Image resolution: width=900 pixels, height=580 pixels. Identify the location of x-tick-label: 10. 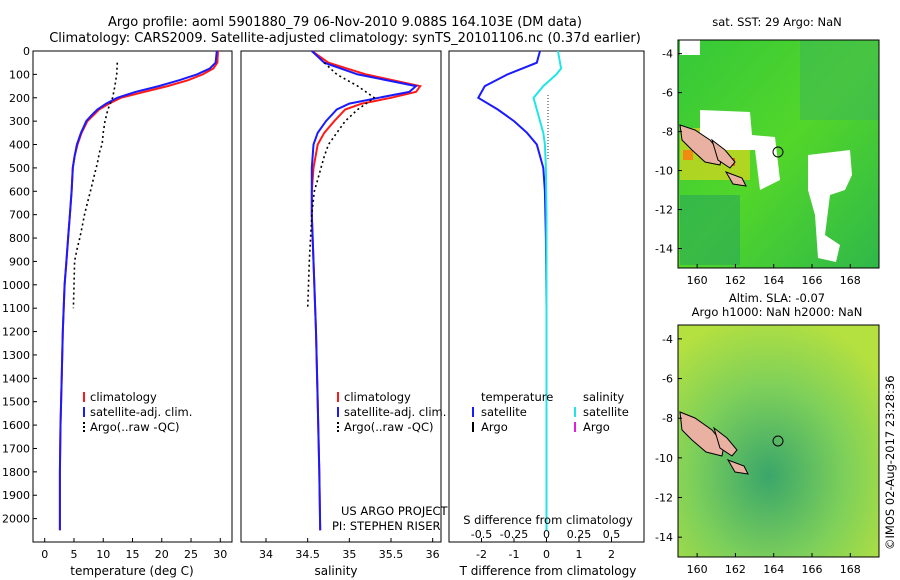
(103, 554).